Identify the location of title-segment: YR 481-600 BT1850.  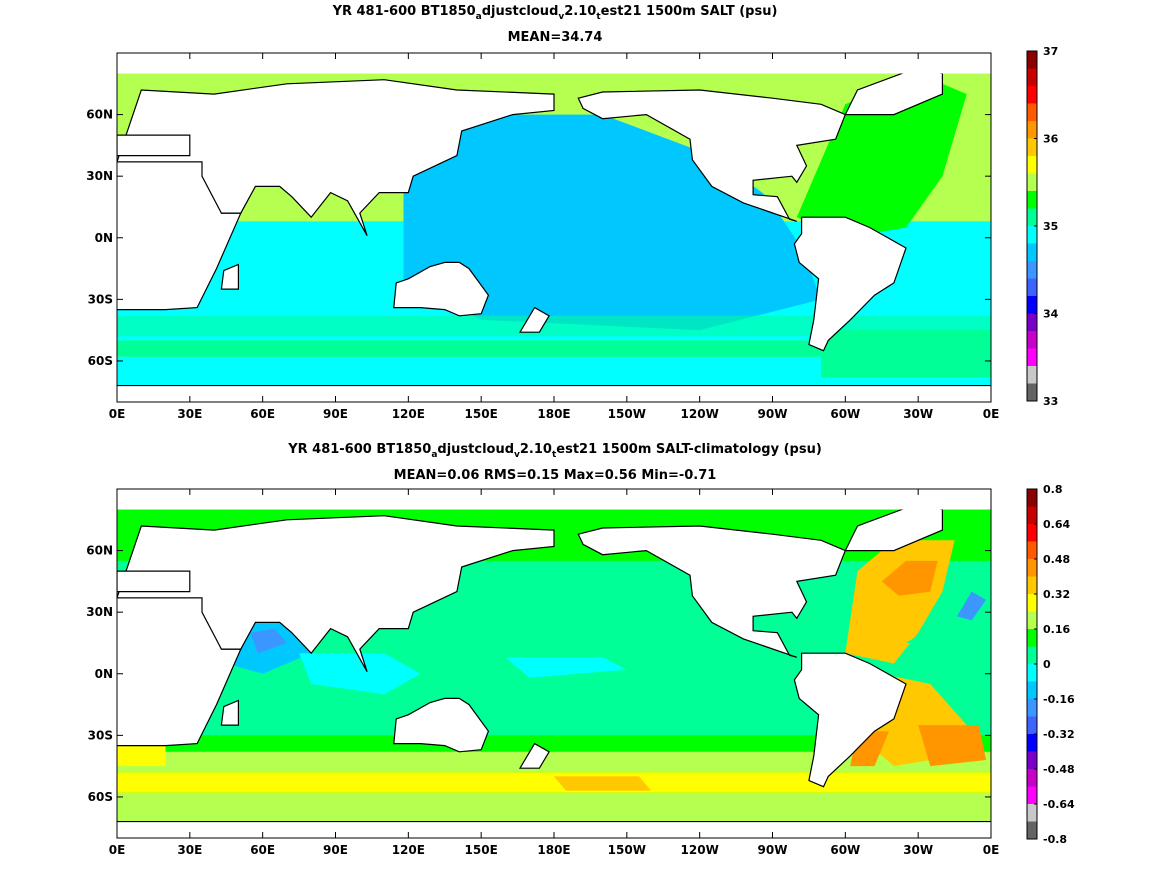
(404, 11).